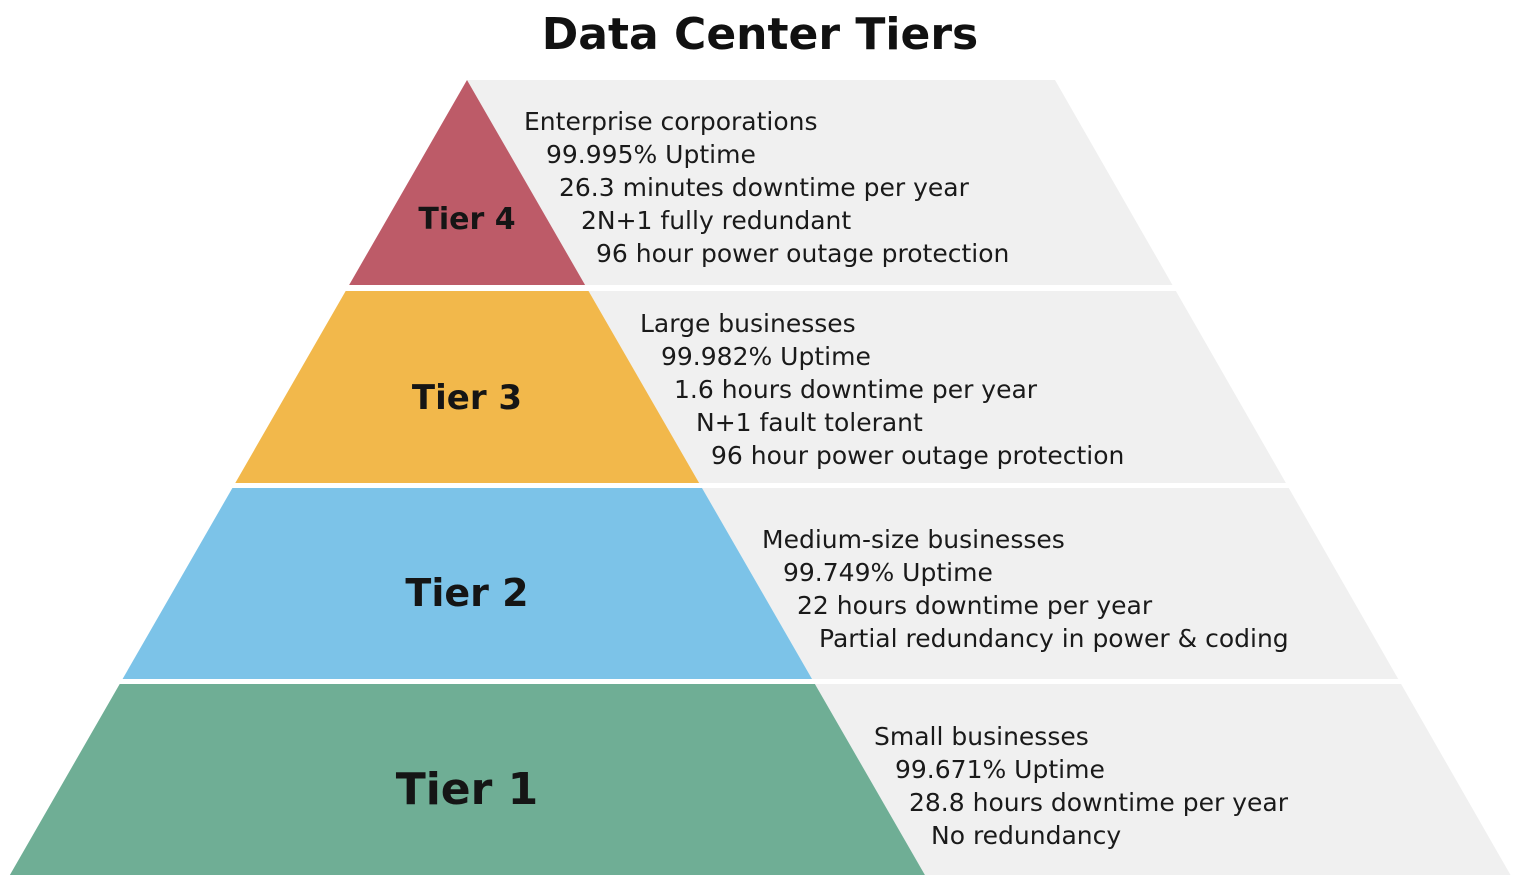  What do you see at coordinates (1050, 583) in the screenshot?
I see `tier-2-description-panel` at bounding box center [1050, 583].